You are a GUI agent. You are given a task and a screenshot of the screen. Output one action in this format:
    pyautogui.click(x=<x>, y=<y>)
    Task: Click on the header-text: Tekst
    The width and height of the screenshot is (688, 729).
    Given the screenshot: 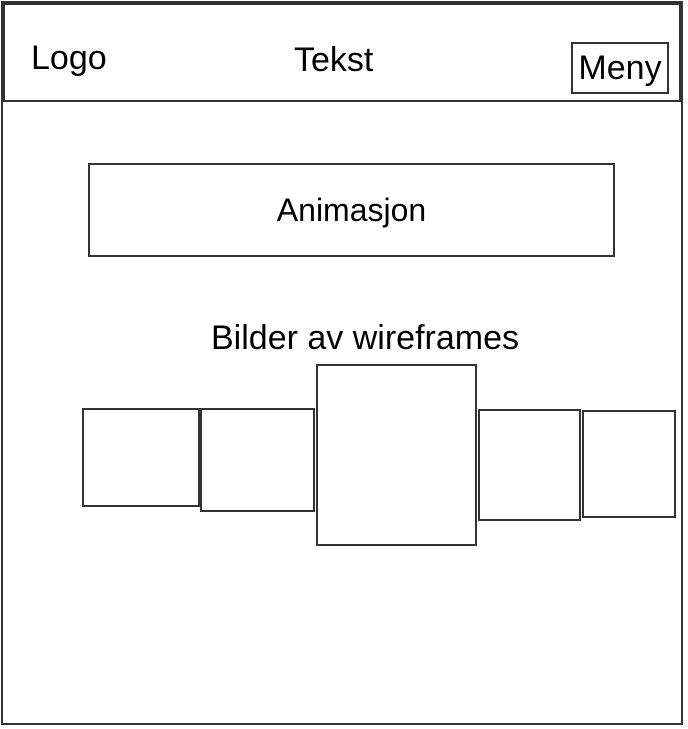 What is the action you would take?
    pyautogui.click(x=334, y=60)
    